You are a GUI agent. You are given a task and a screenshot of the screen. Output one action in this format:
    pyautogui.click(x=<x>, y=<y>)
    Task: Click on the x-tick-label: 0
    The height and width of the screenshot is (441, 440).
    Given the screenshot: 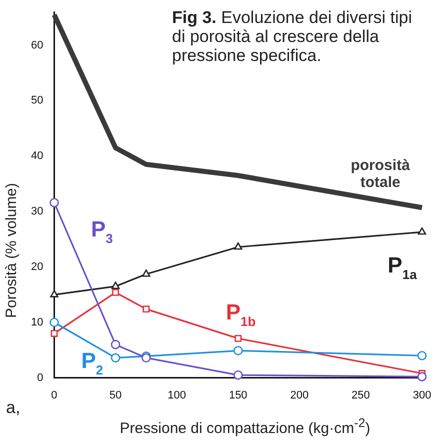 What is the action you would take?
    pyautogui.click(x=54, y=395)
    